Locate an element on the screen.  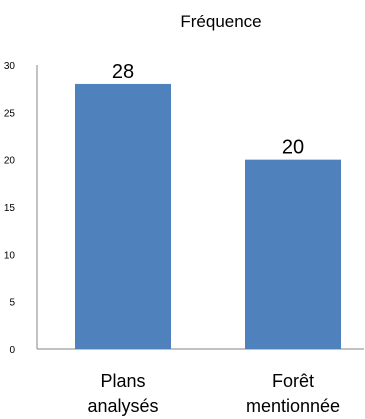
data-labels: 28 20 is located at coordinates (208, 110).